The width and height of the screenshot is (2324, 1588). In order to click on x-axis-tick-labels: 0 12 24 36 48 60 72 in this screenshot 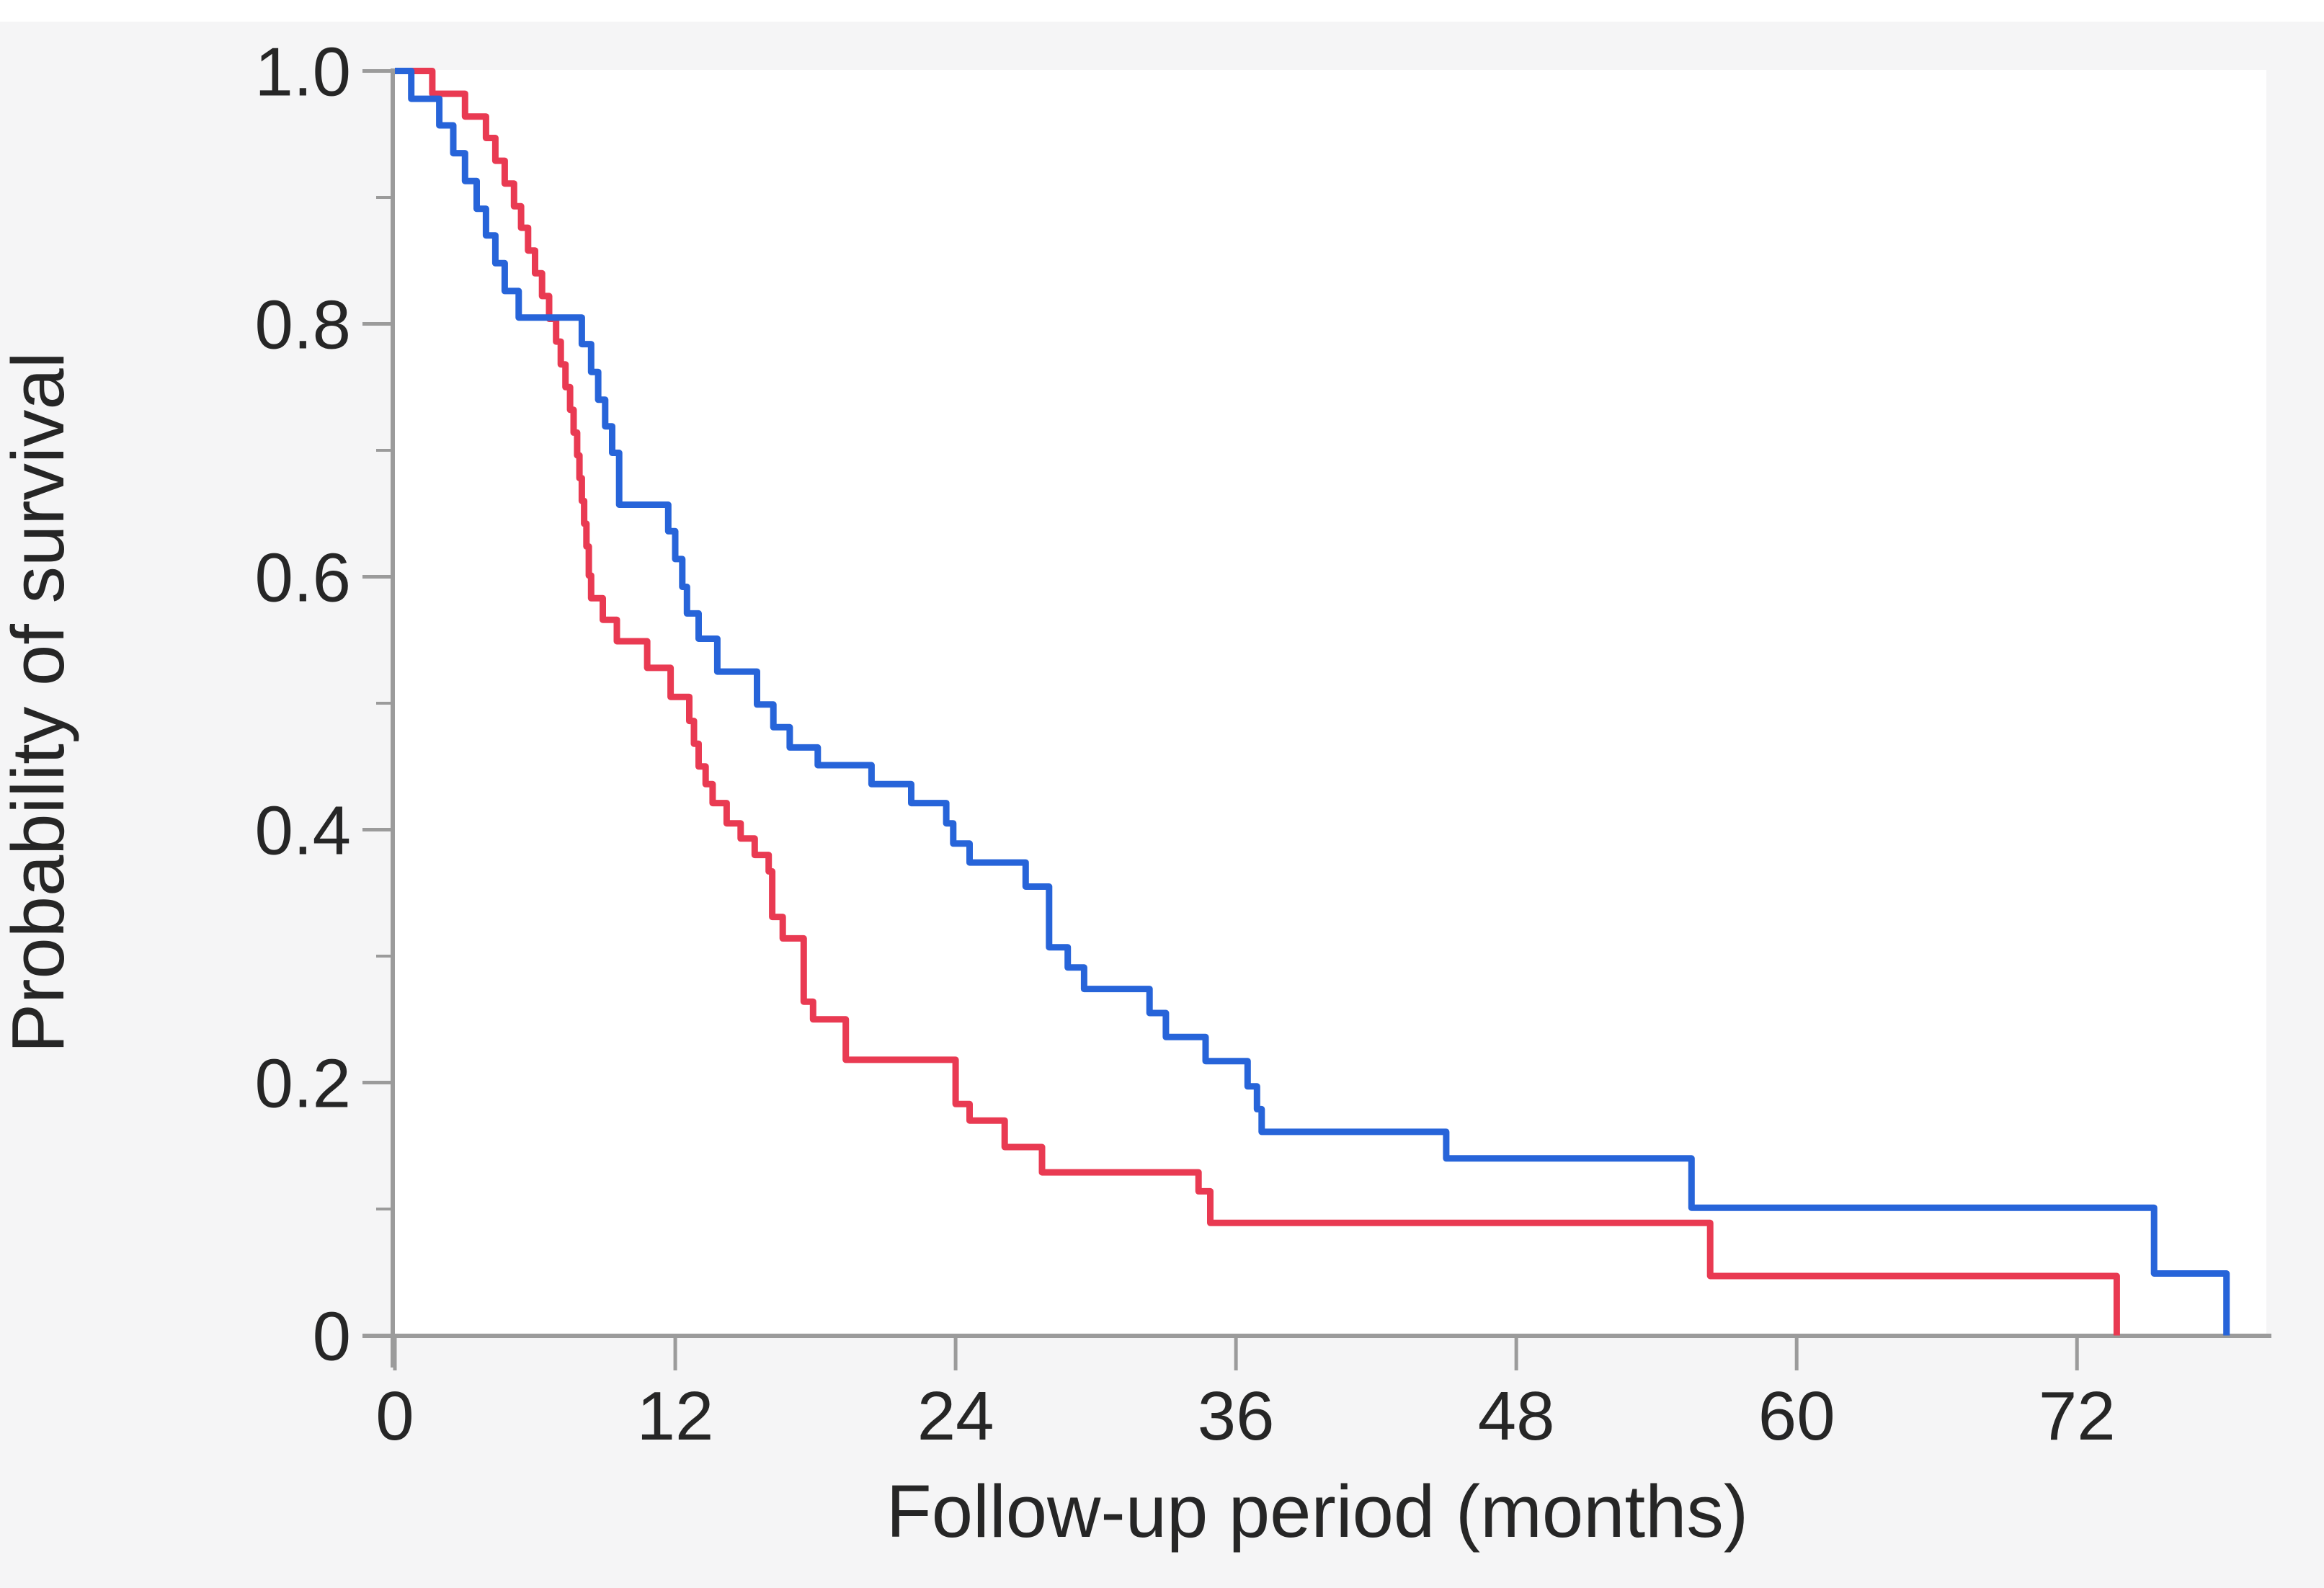, I will do `click(1245, 1416)`.